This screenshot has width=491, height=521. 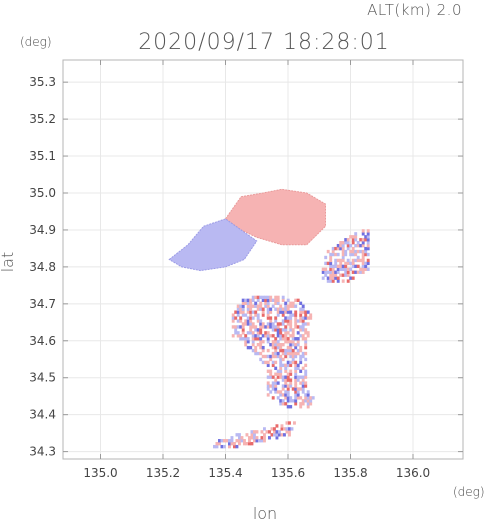 I want to click on y-tick-label: 34.6, so click(x=42, y=341).